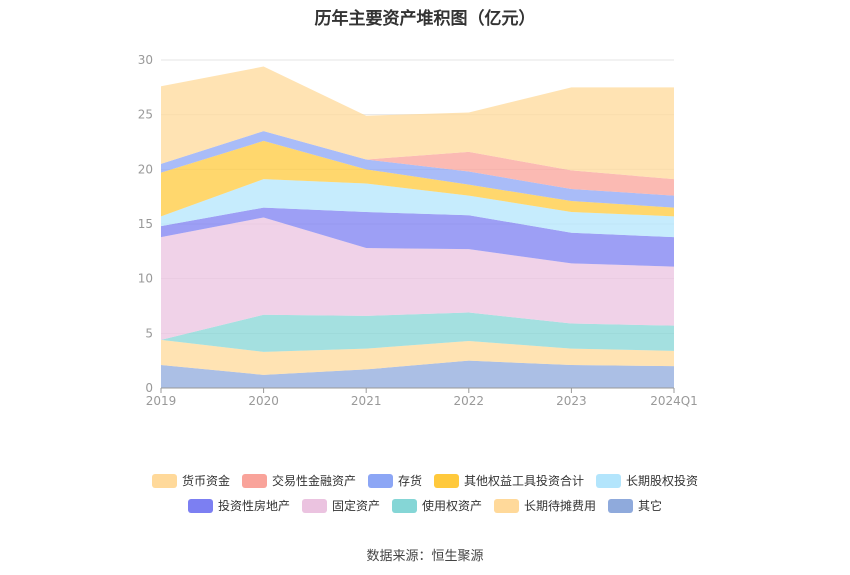 The width and height of the screenshot is (850, 575). I want to click on legend-item: 投资性房地产, so click(238, 505).